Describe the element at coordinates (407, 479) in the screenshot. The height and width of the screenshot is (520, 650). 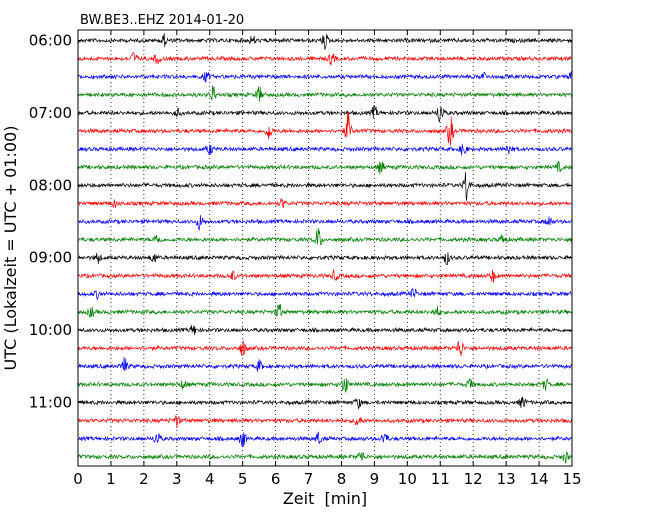
I see `x-tick-label: 10` at that location.